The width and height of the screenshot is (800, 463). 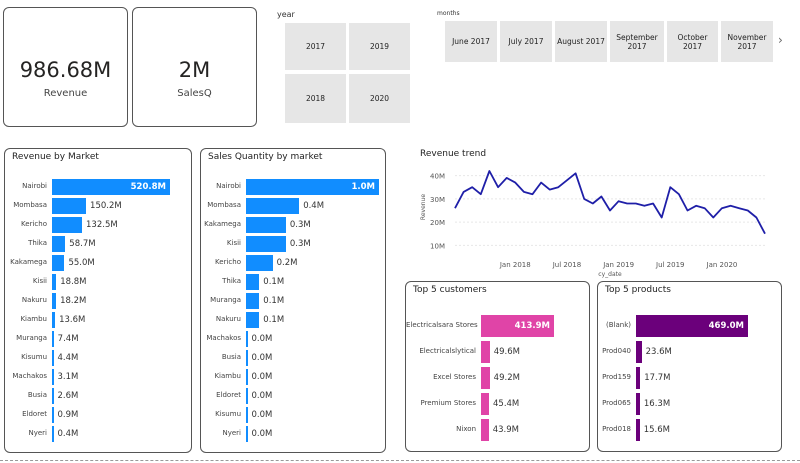 I want to click on bar-row: Kisii 18.8M, so click(x=98, y=281).